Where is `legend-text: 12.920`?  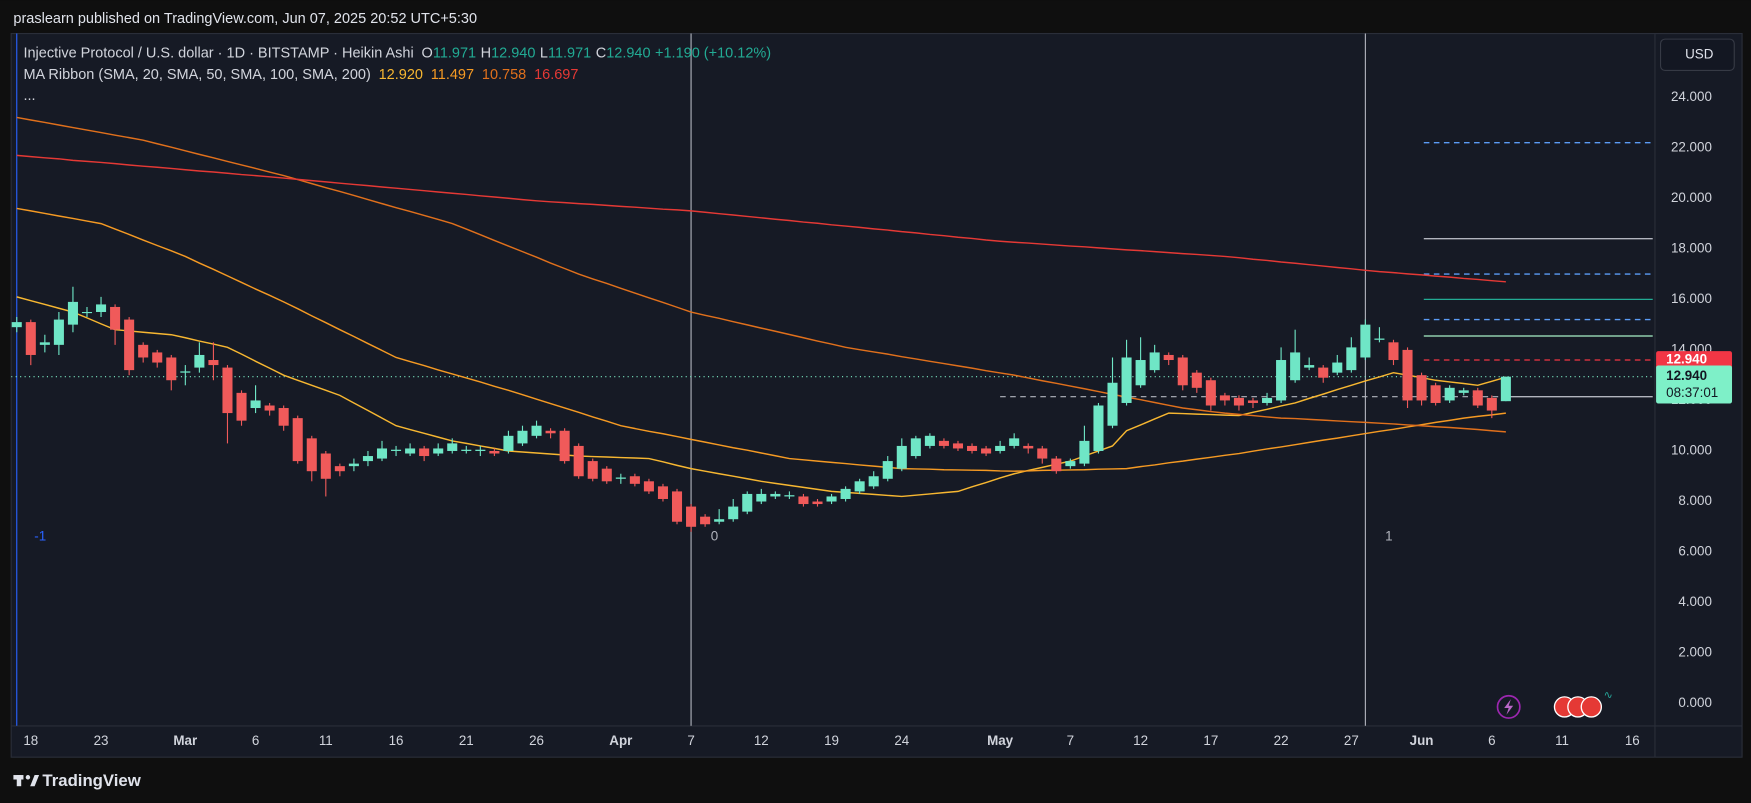 legend-text: 12.920 is located at coordinates (401, 75).